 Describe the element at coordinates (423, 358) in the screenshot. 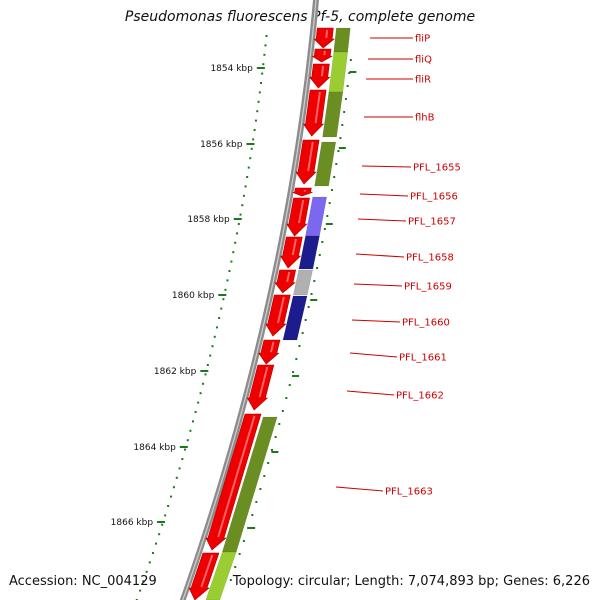

I see `gene-label: PFL_1661` at that location.